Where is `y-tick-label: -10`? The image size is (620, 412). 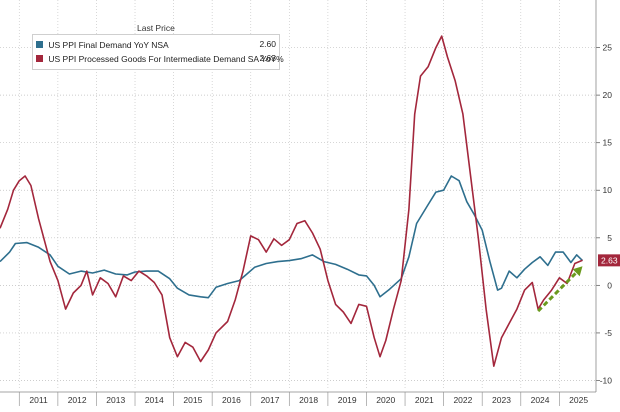 y-tick-label: -10 is located at coordinates (606, 380).